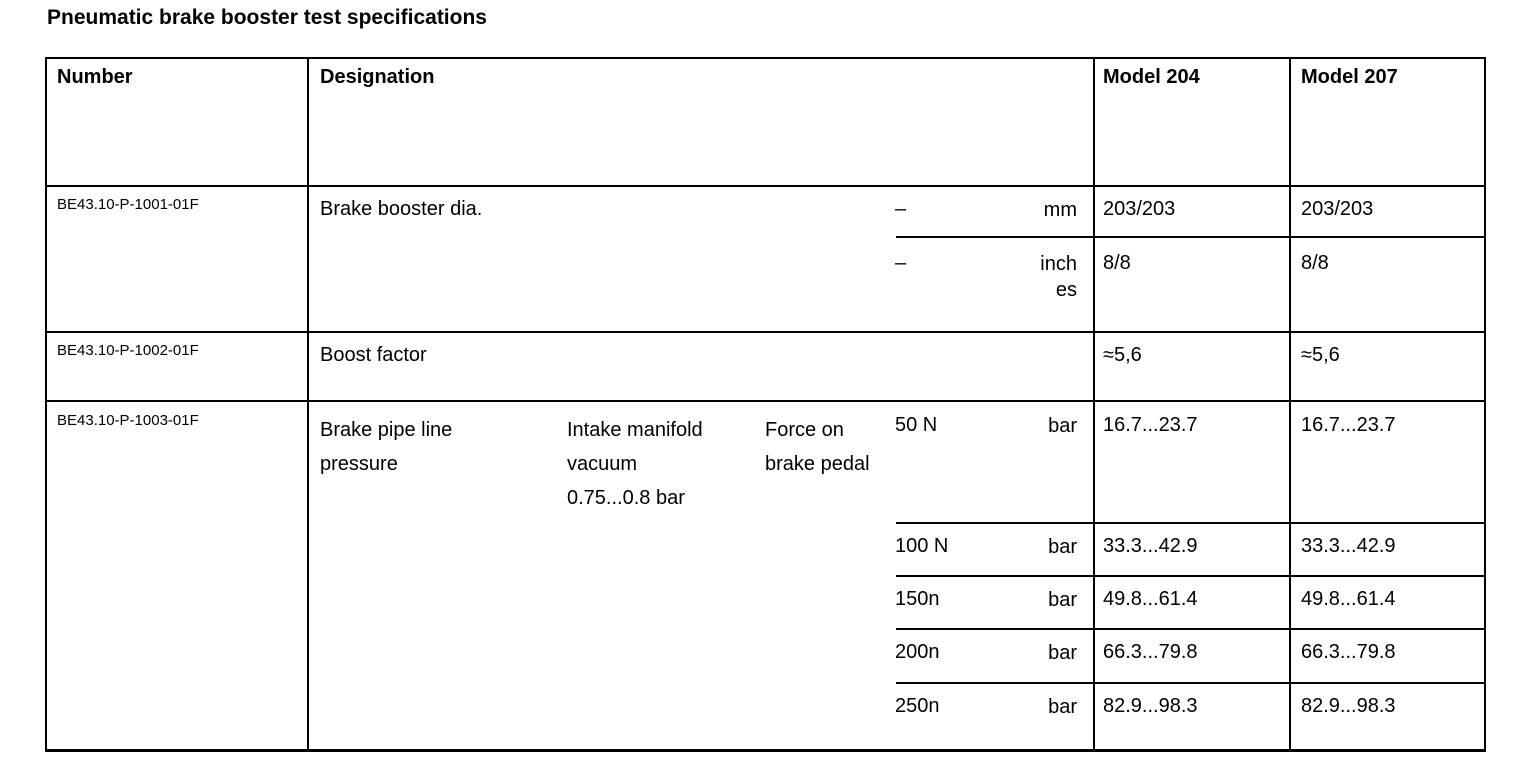 The image size is (1536, 784). What do you see at coordinates (373, 355) in the screenshot?
I see `row-designation: Boost factor` at bounding box center [373, 355].